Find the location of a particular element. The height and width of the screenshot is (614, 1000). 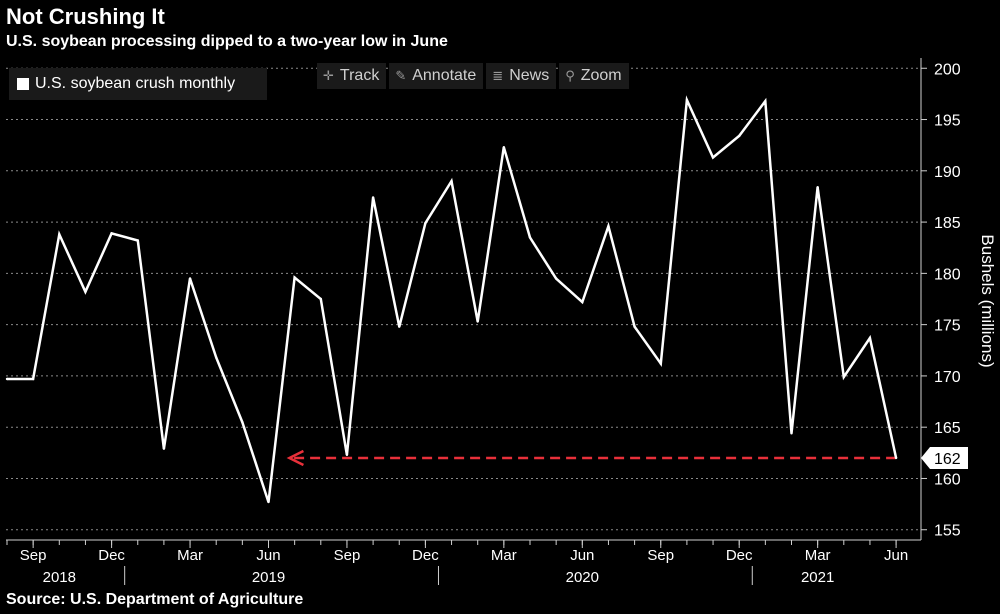

year-label: 2020 is located at coordinates (582, 577).